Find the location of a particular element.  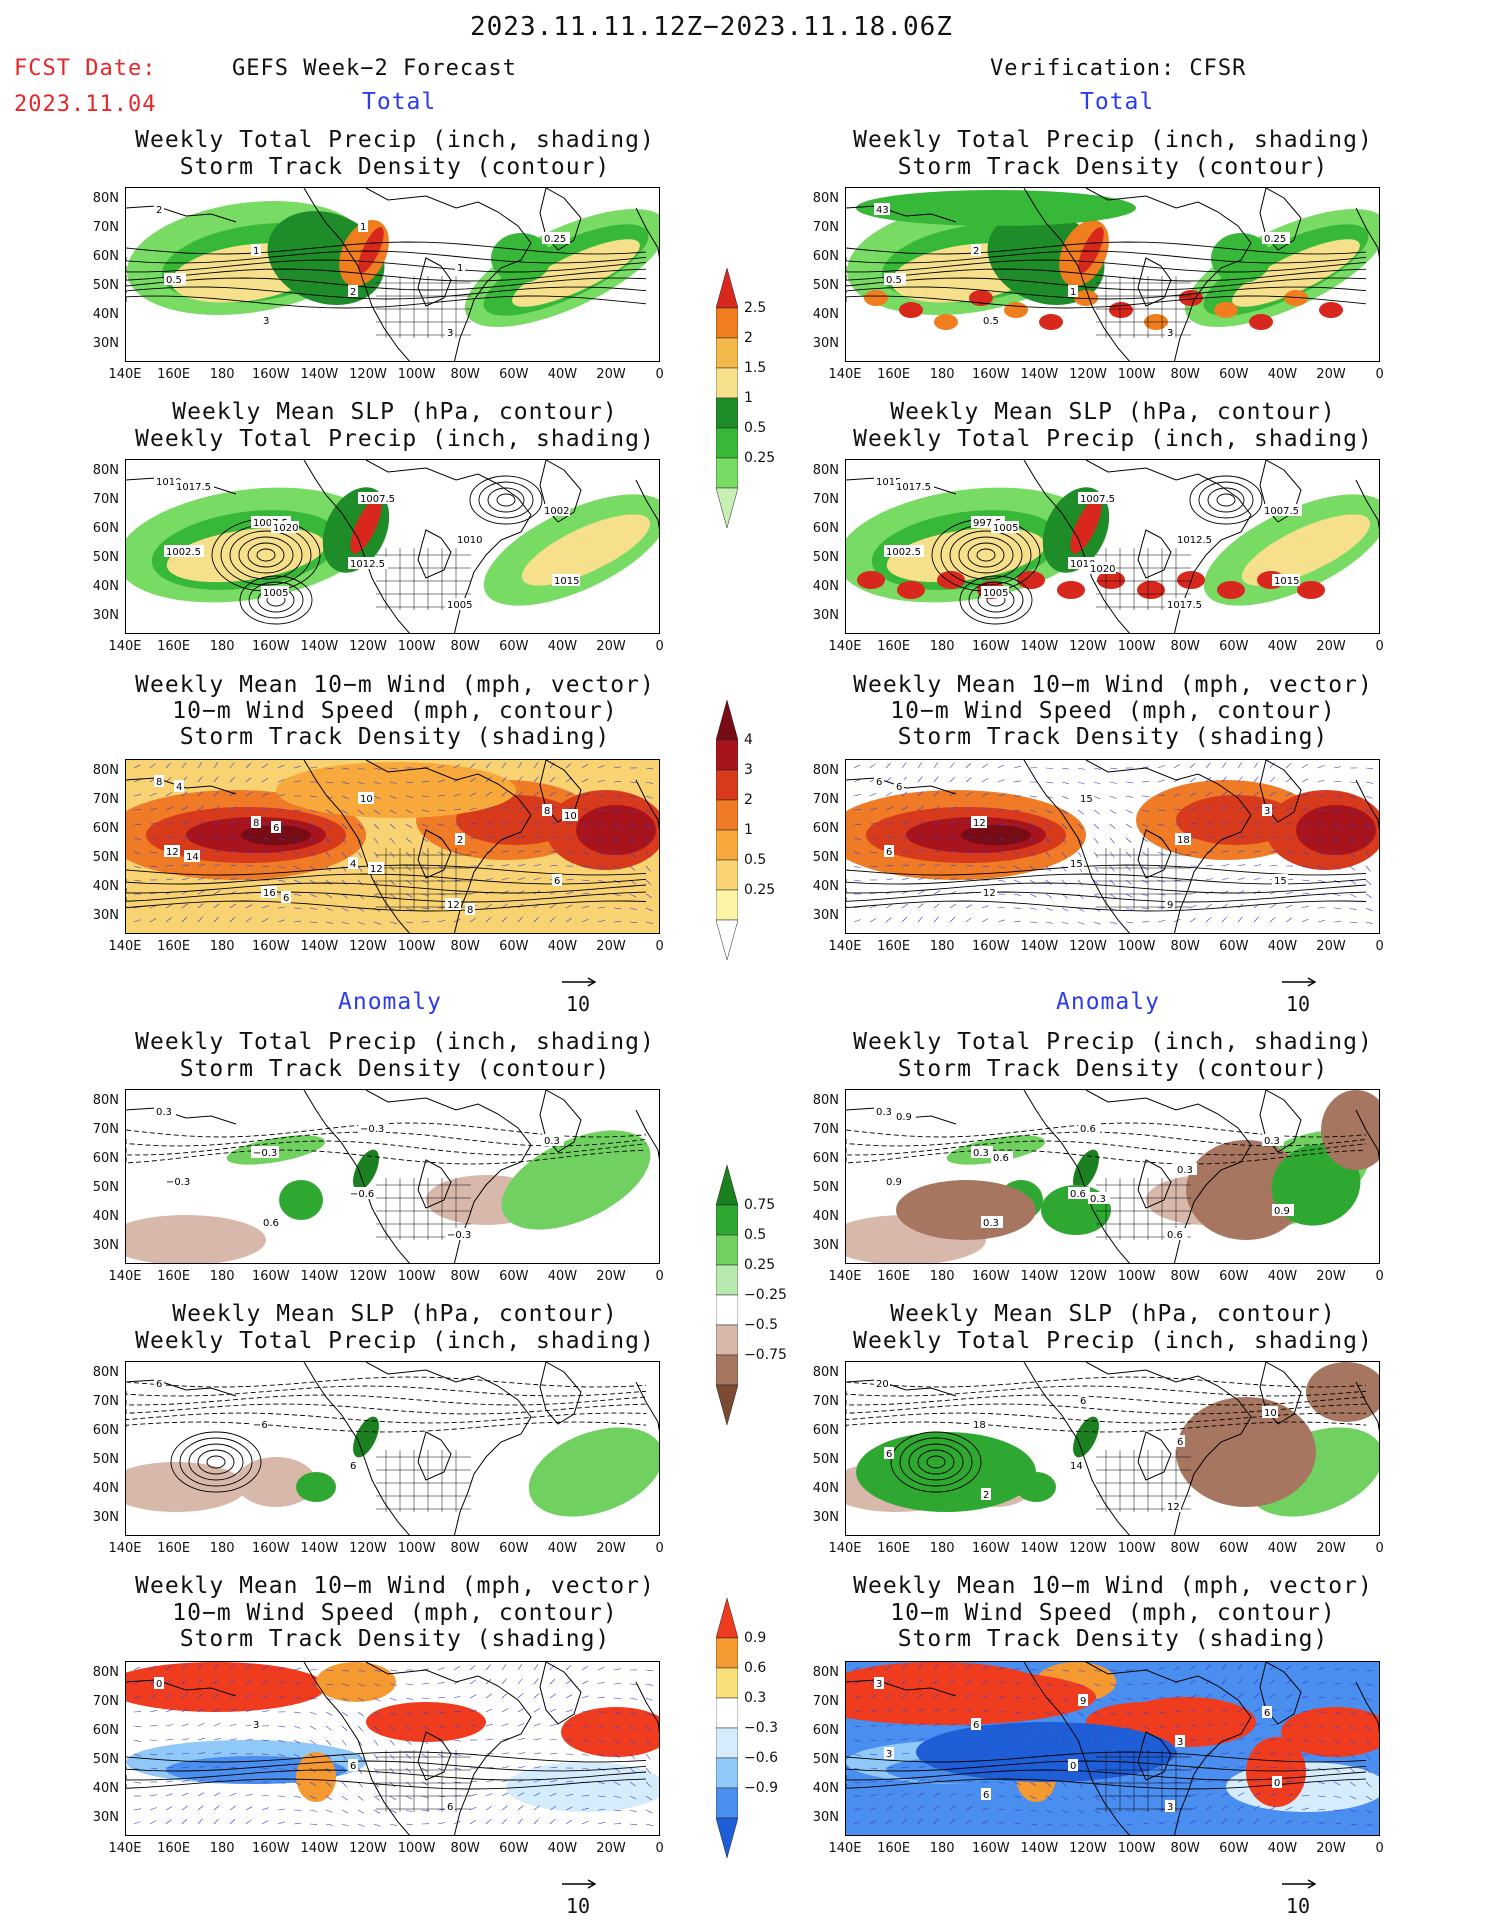

contour-label: 0.25 is located at coordinates (556, 238).